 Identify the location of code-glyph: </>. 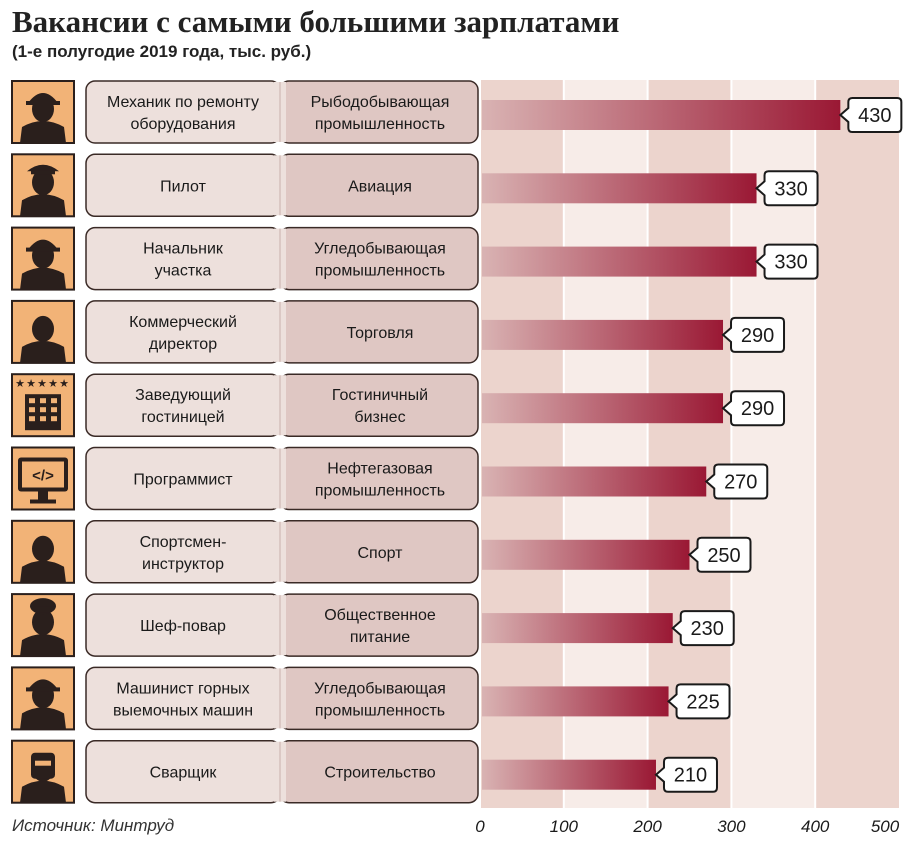
(43, 476).